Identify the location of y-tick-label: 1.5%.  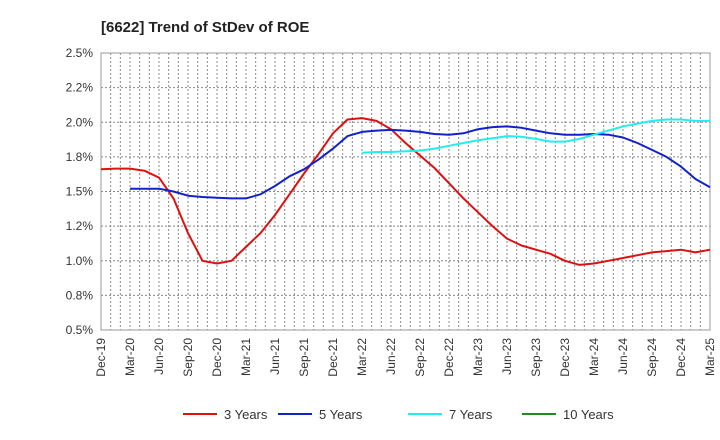
(80, 192).